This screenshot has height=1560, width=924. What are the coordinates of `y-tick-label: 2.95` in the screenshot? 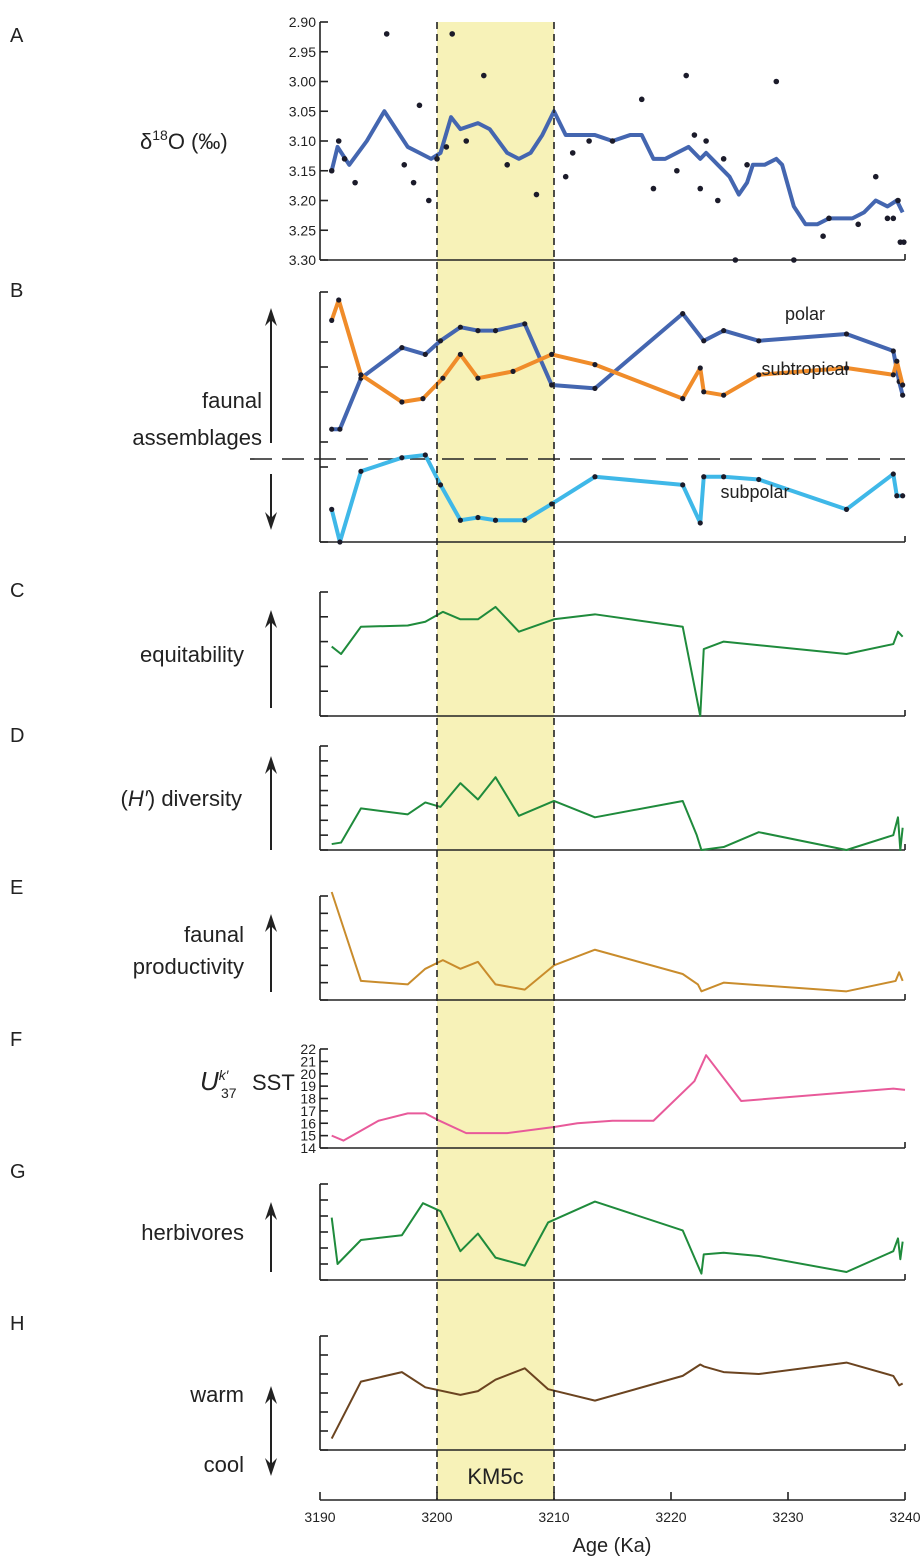 It's located at (302, 52).